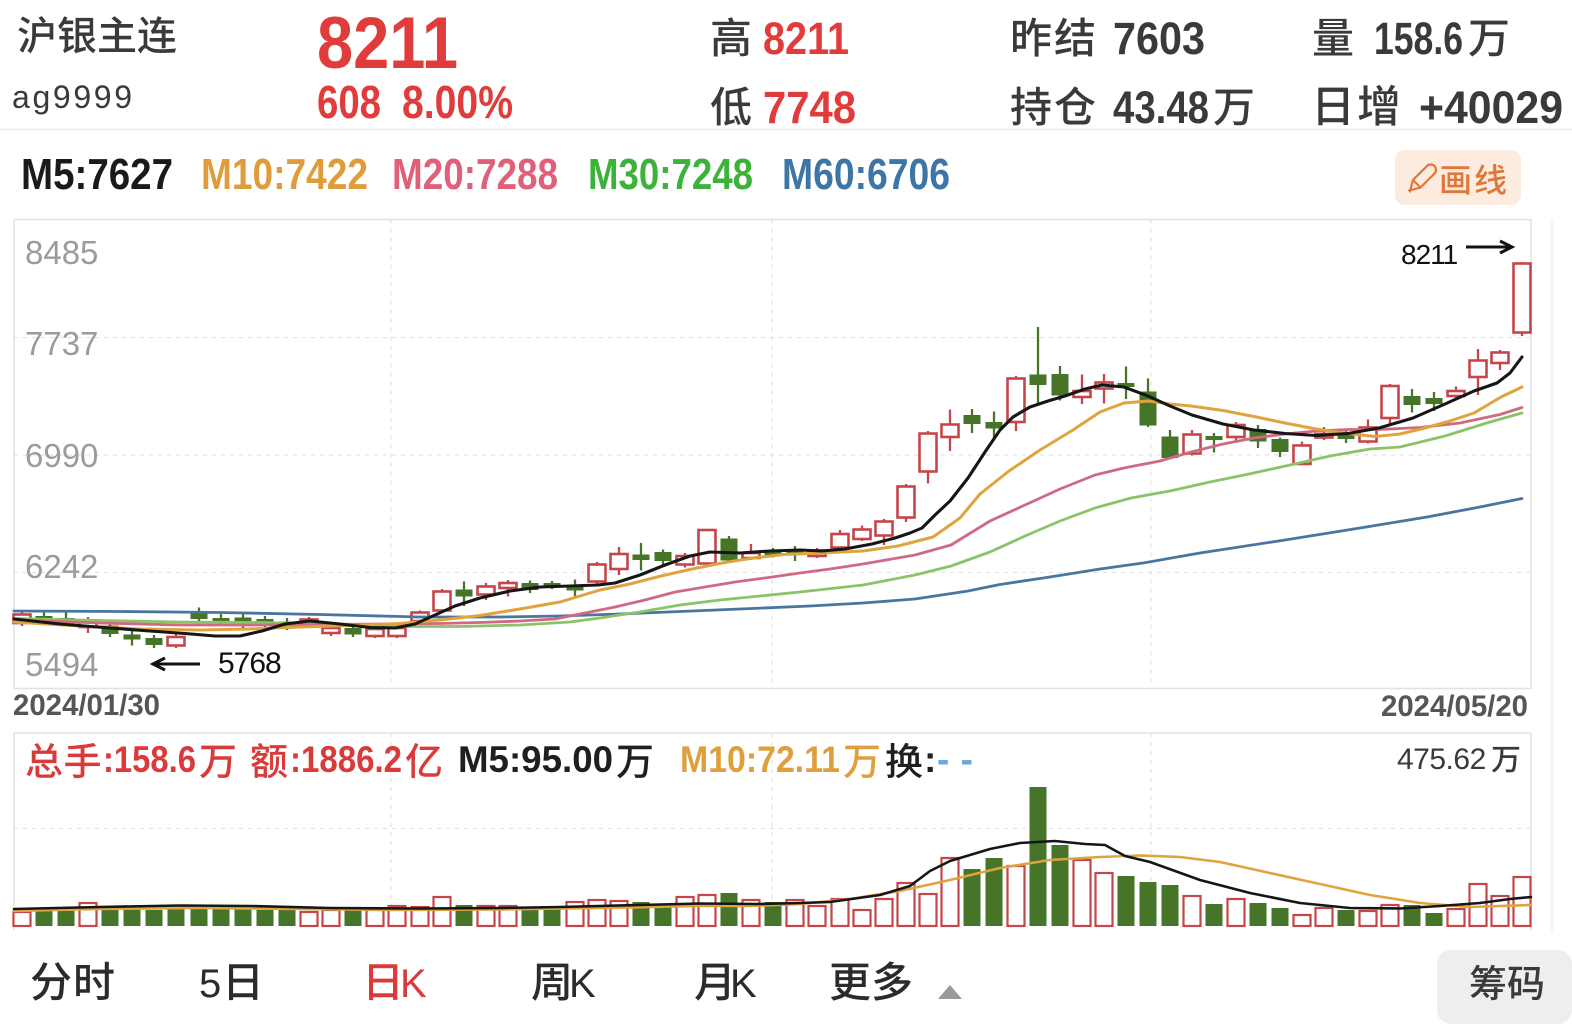  Describe the element at coordinates (535, 759) in the screenshot. I see `svg-text: M5:95.00` at that location.